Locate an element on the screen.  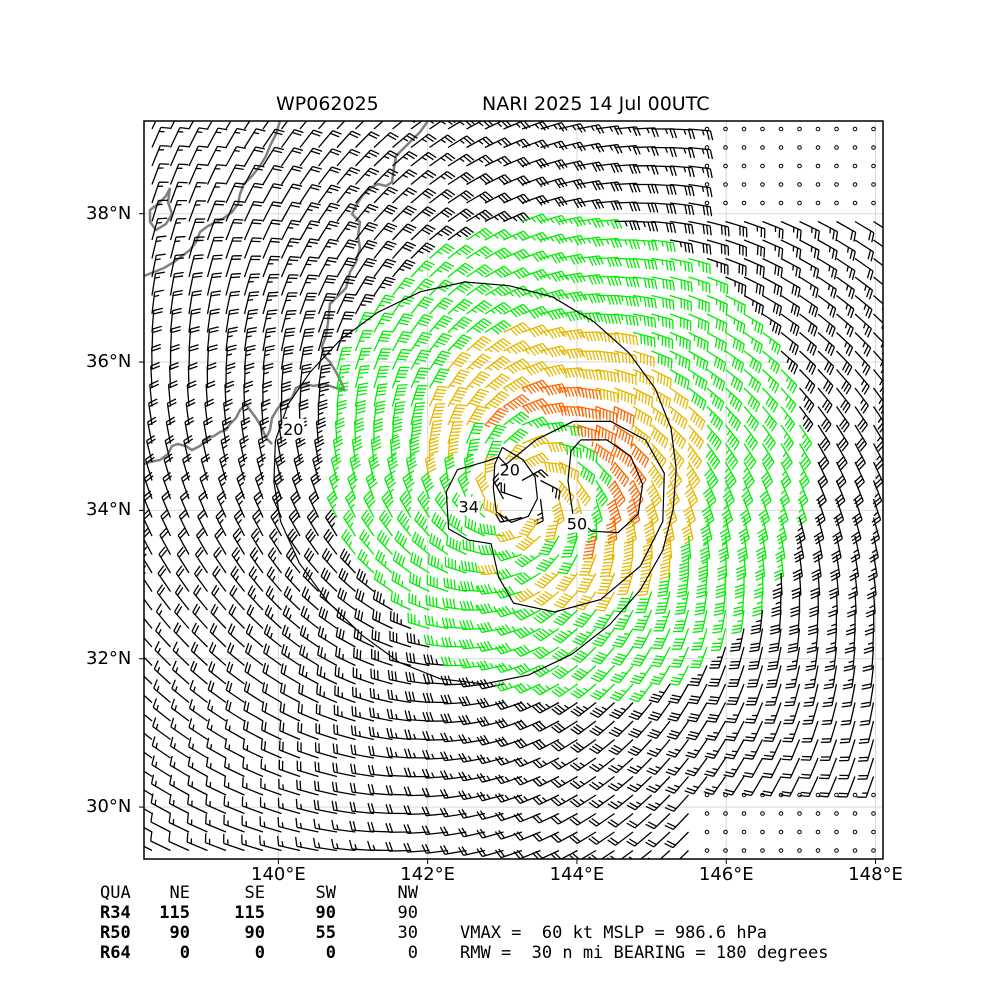
contour-line is located at coordinates (515, 484).